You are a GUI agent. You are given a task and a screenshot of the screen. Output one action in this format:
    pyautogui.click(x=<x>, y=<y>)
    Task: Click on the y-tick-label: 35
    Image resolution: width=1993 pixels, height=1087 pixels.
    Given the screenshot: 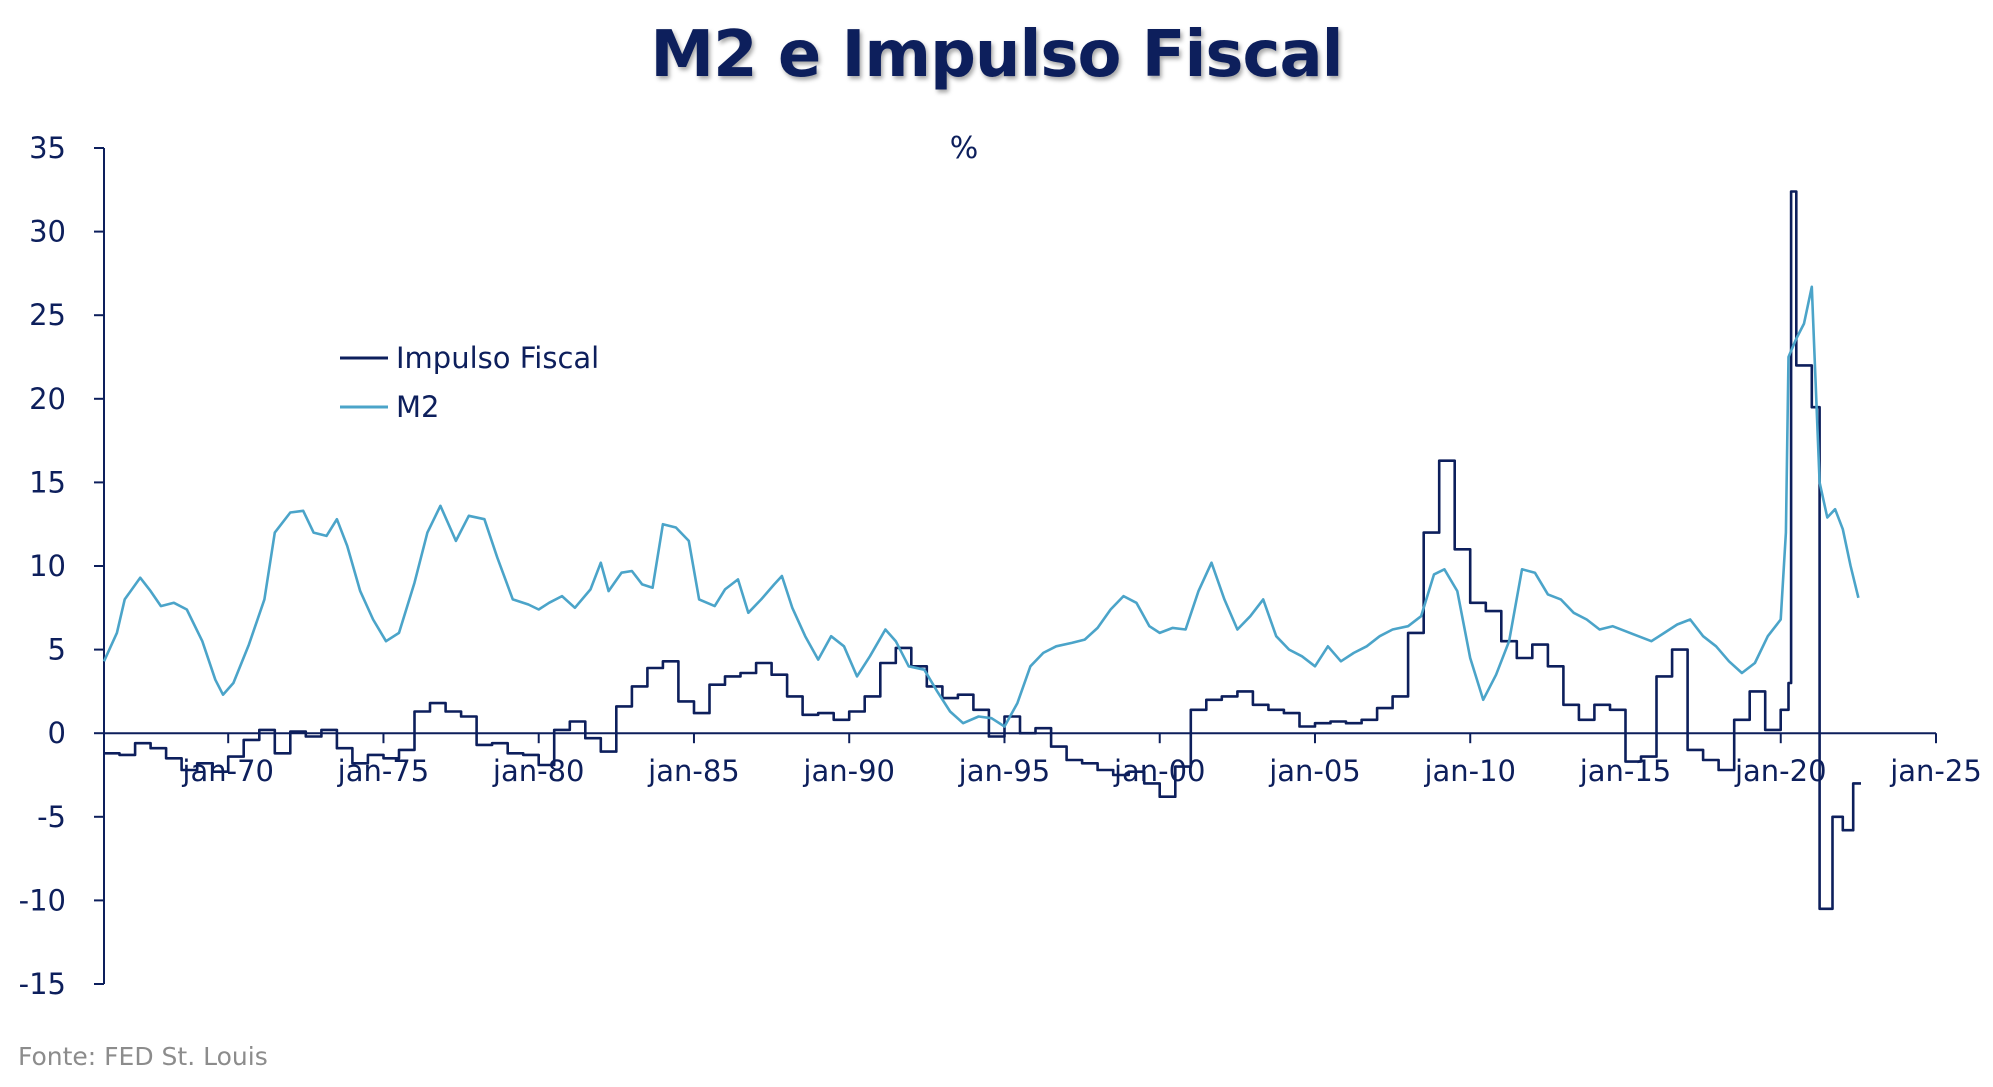 What is the action you would take?
    pyautogui.click(x=47, y=148)
    